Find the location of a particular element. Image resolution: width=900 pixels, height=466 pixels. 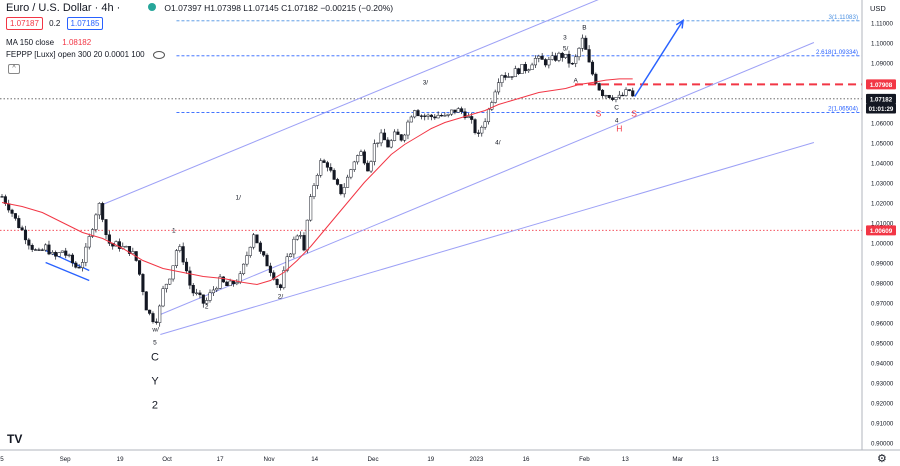

price-tick-label: 1.11000 is located at coordinates (882, 24).